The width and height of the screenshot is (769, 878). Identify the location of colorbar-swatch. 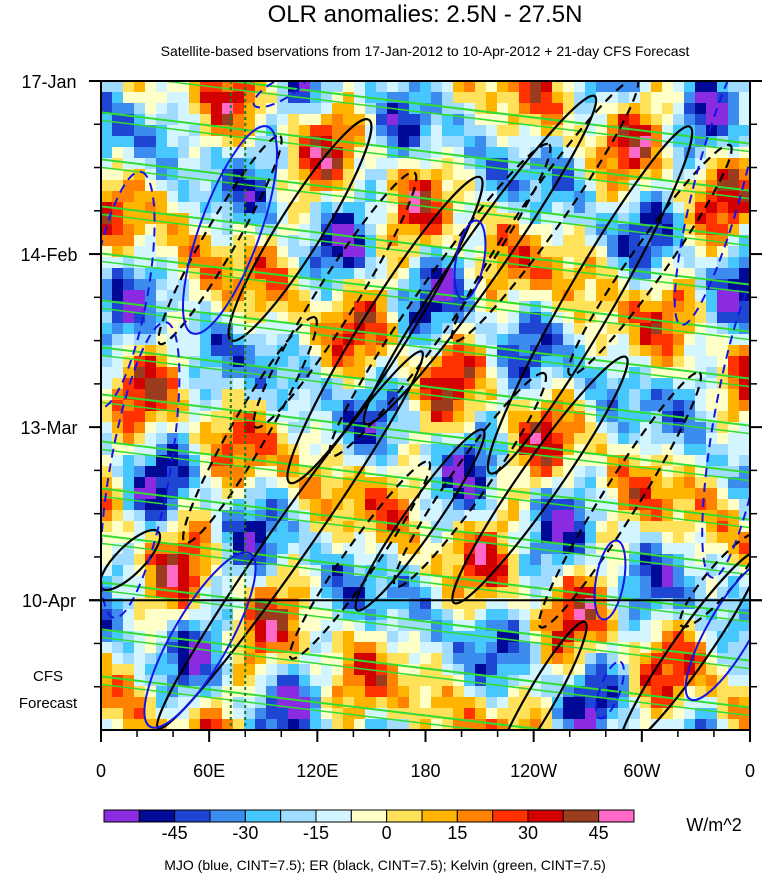
(192, 816).